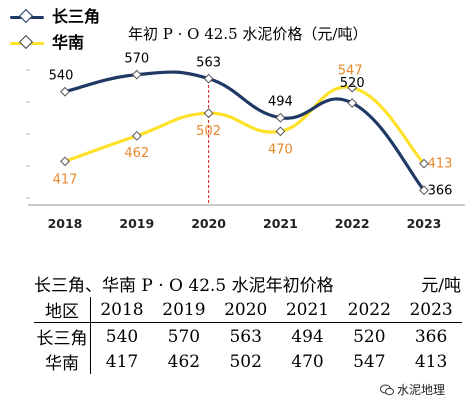  What do you see at coordinates (184, 361) in the screenshot?
I see `table-cell: 462` at bounding box center [184, 361].